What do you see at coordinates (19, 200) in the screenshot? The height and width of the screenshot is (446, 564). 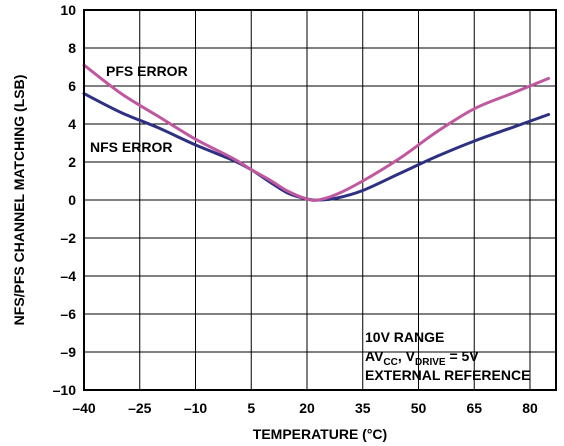 I see `y-axis-label: NFS/PFS CHANNEL MATCHING (LSB)` at bounding box center [19, 200].